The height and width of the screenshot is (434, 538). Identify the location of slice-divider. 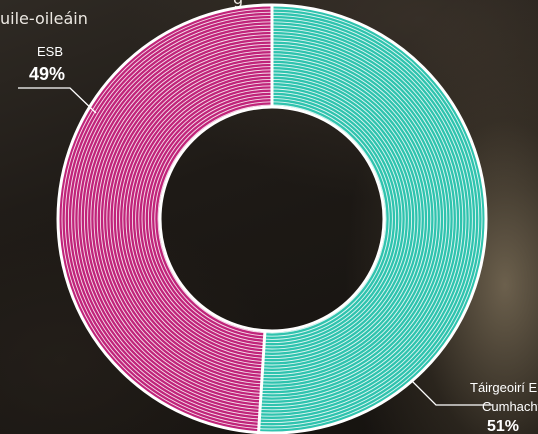
(262, 381).